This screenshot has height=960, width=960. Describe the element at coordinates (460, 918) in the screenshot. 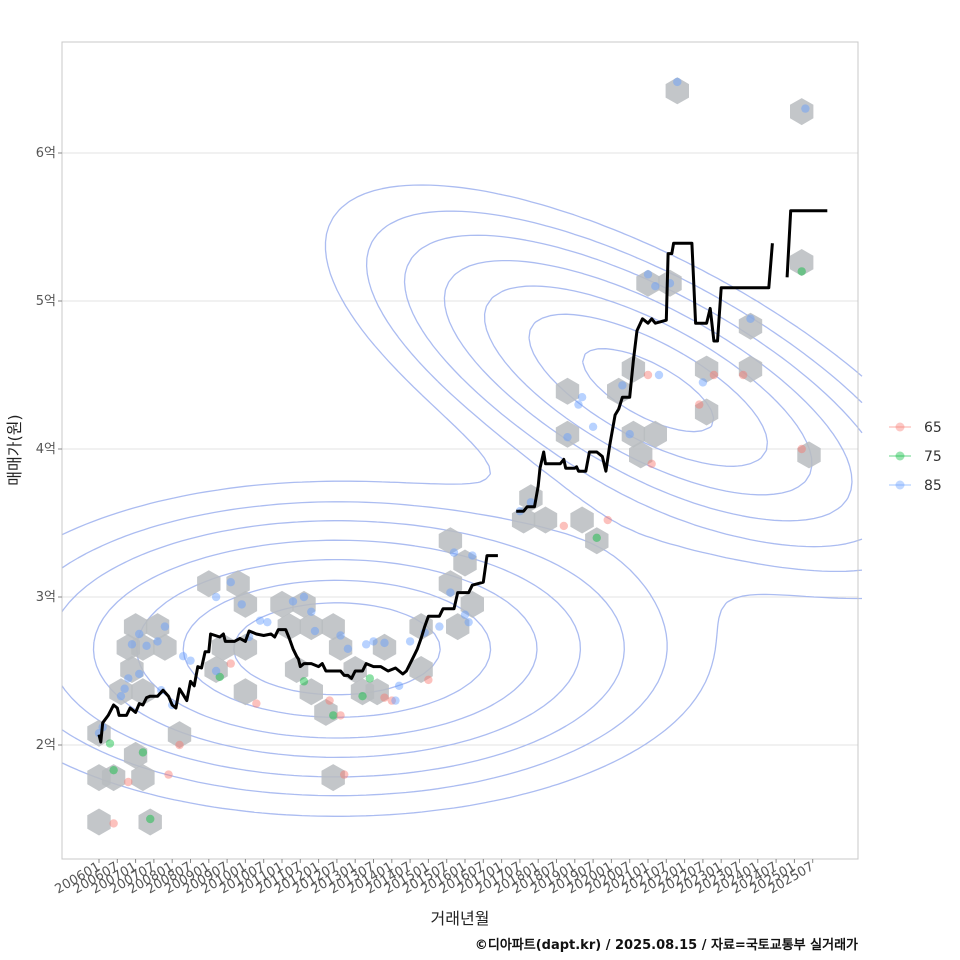

I see `x-axis-title: 거래년월` at that location.